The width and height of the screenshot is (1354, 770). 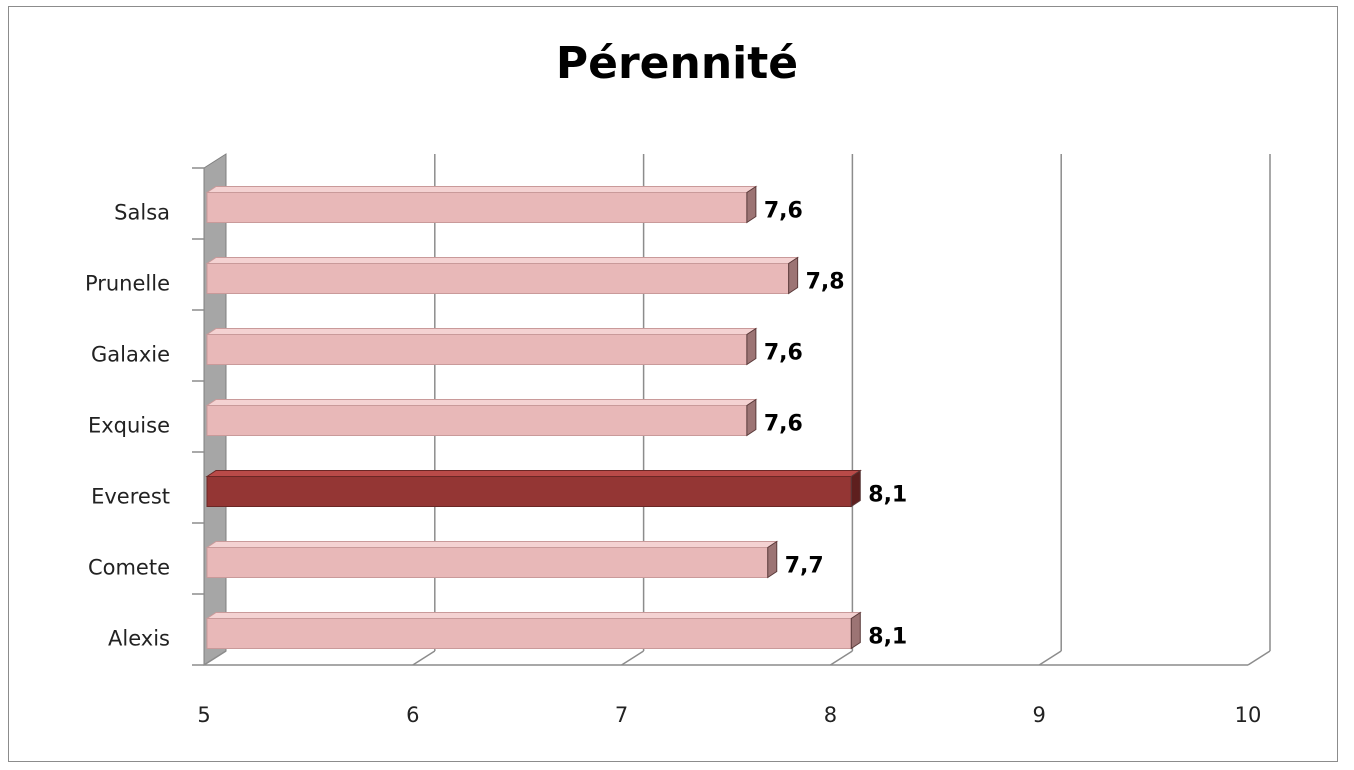 I want to click on chart-title: Pérennité, so click(x=677, y=63).